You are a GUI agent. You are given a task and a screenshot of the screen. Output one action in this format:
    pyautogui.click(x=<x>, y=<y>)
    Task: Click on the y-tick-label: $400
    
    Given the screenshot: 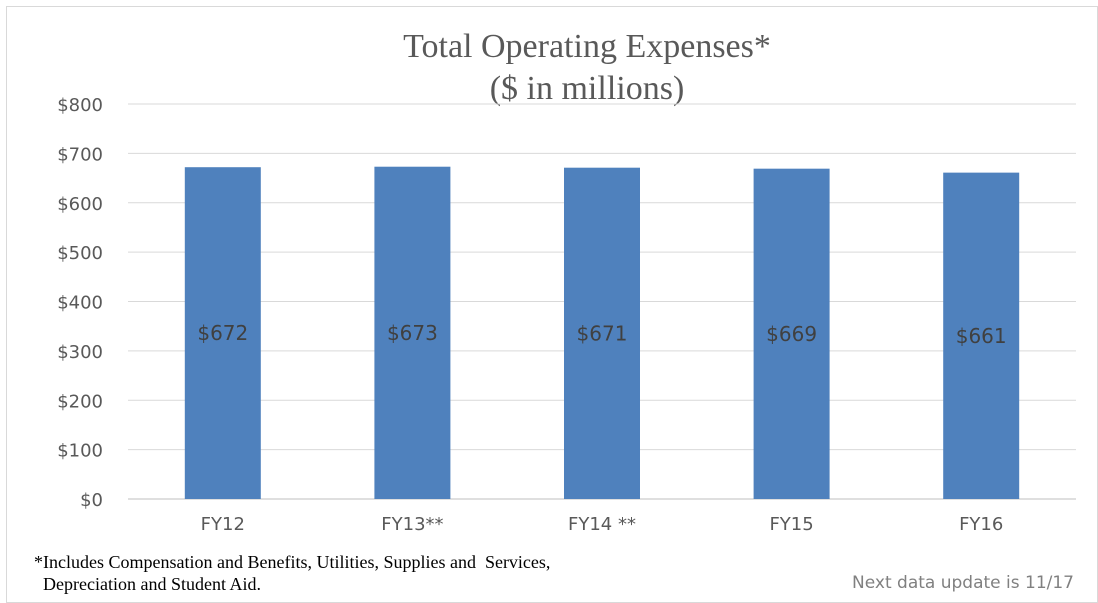 What is the action you would take?
    pyautogui.click(x=80, y=303)
    